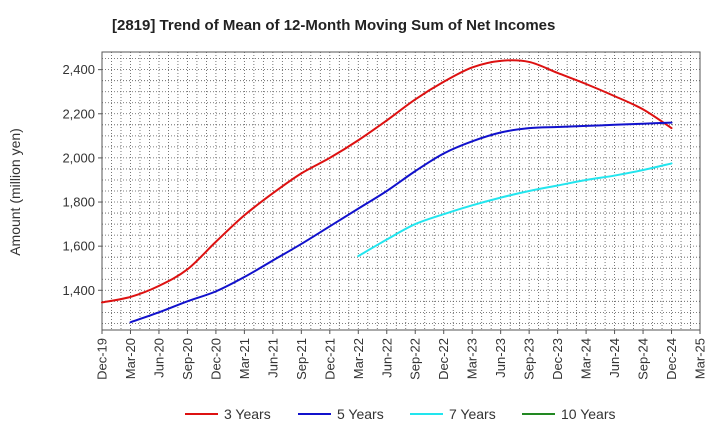 The width and height of the screenshot is (720, 440). I want to click on x-tick-label: Dec-20, so click(215, 359).